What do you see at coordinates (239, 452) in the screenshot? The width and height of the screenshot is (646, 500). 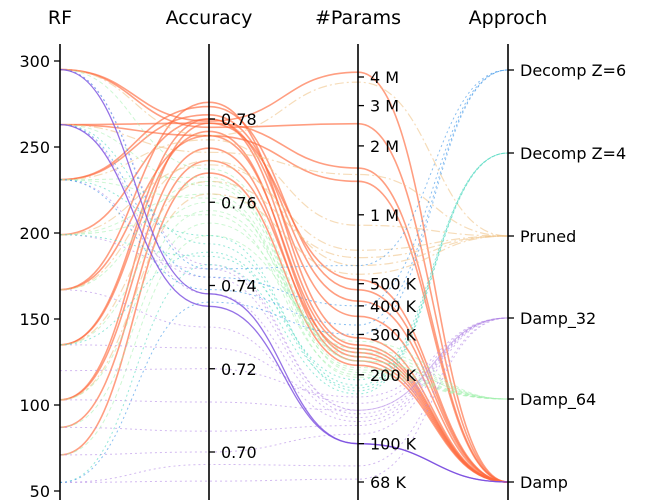 I see `tick-label-accuracy: 0.70` at bounding box center [239, 452].